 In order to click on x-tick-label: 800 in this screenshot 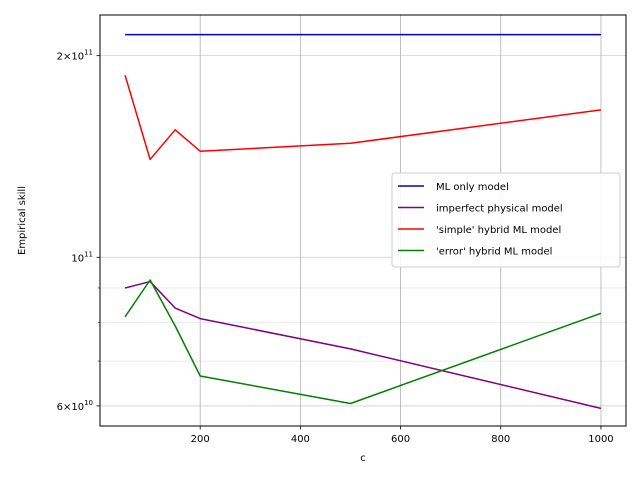, I will do `click(500, 439)`.